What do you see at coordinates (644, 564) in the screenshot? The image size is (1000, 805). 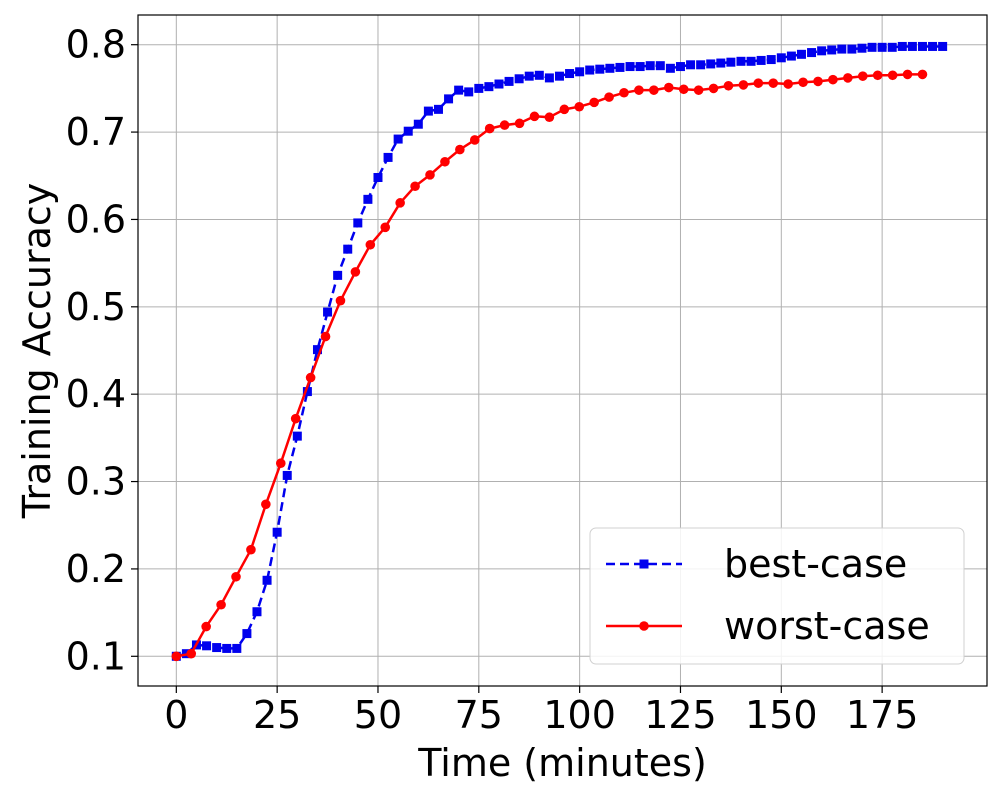 I see `legend-marker` at bounding box center [644, 564].